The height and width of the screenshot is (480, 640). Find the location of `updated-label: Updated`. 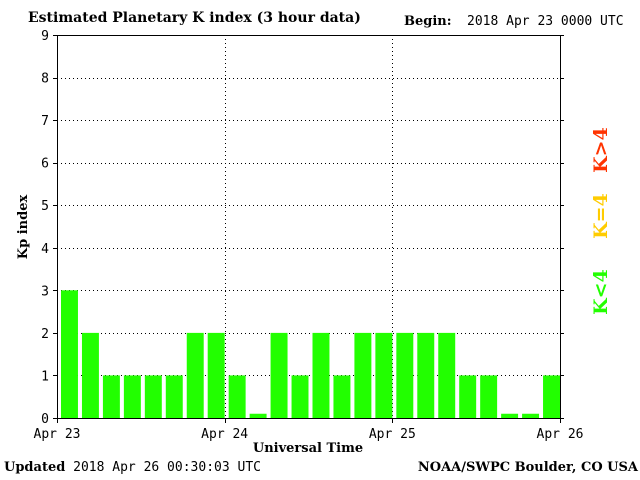

updated-label: Updated is located at coordinates (35, 467).